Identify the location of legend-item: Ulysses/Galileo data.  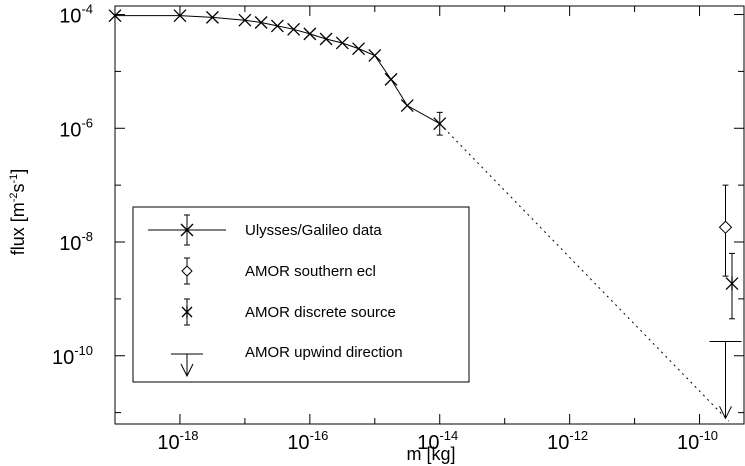
(265, 230).